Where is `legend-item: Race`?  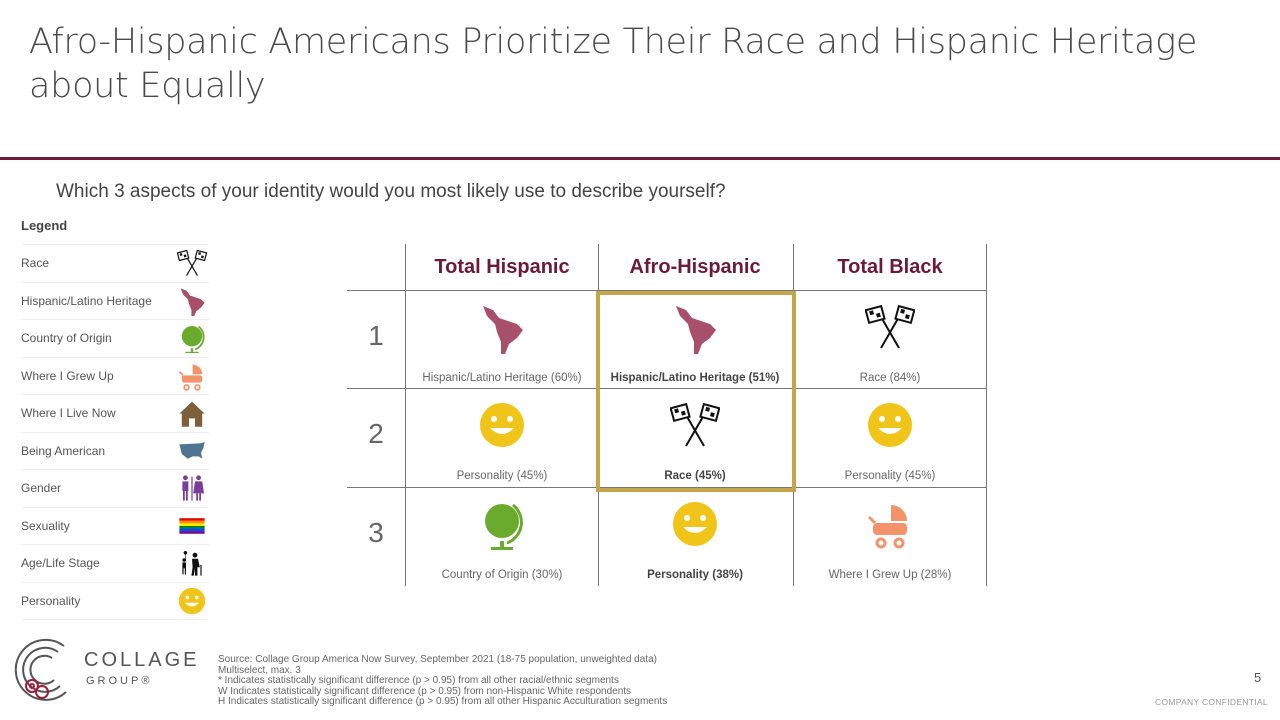 legend-item: Race is located at coordinates (115, 264).